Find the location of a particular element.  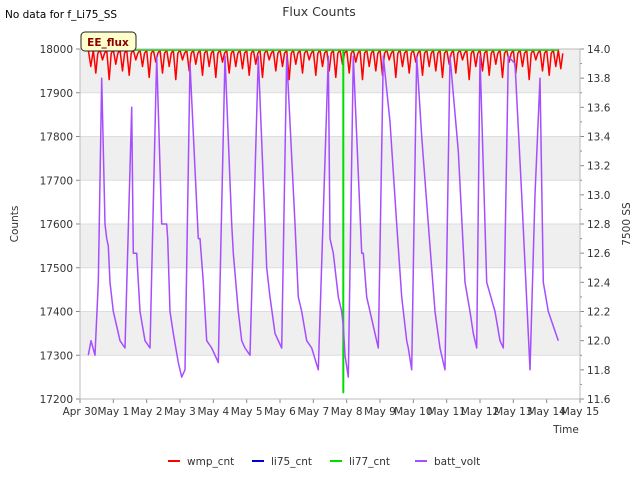

x-tick-label: May 7 is located at coordinates (313, 412).